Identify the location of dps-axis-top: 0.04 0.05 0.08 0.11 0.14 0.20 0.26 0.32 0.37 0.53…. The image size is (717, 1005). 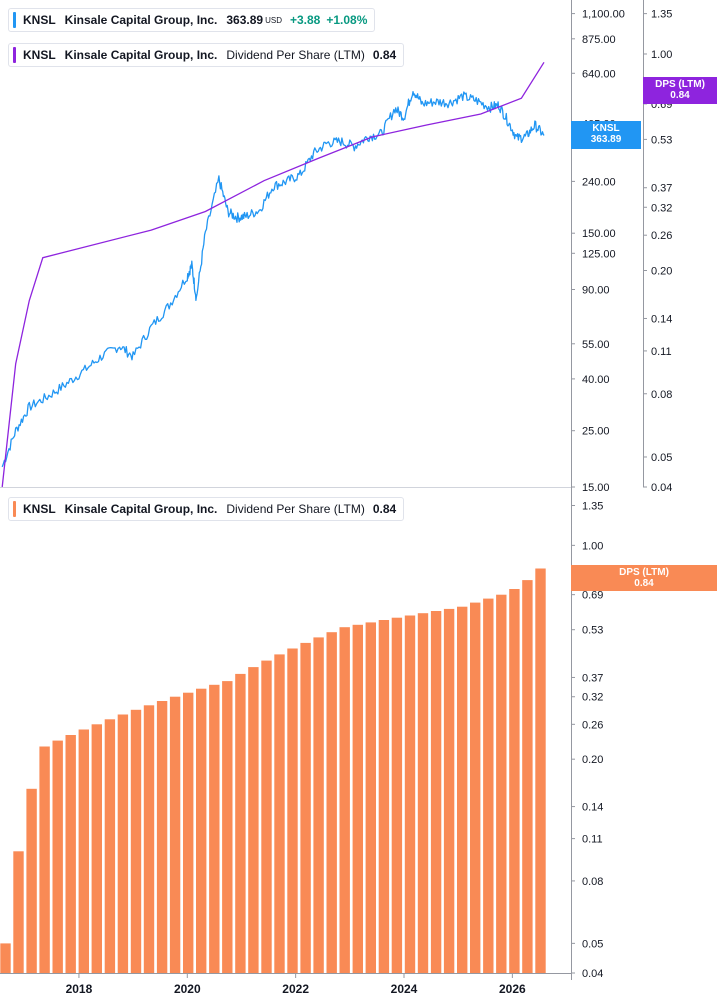
(657, 251).